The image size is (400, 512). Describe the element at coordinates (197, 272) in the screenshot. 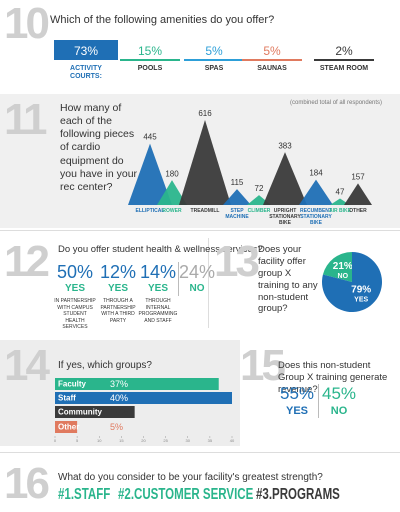

I see `percent: 24%` at that location.